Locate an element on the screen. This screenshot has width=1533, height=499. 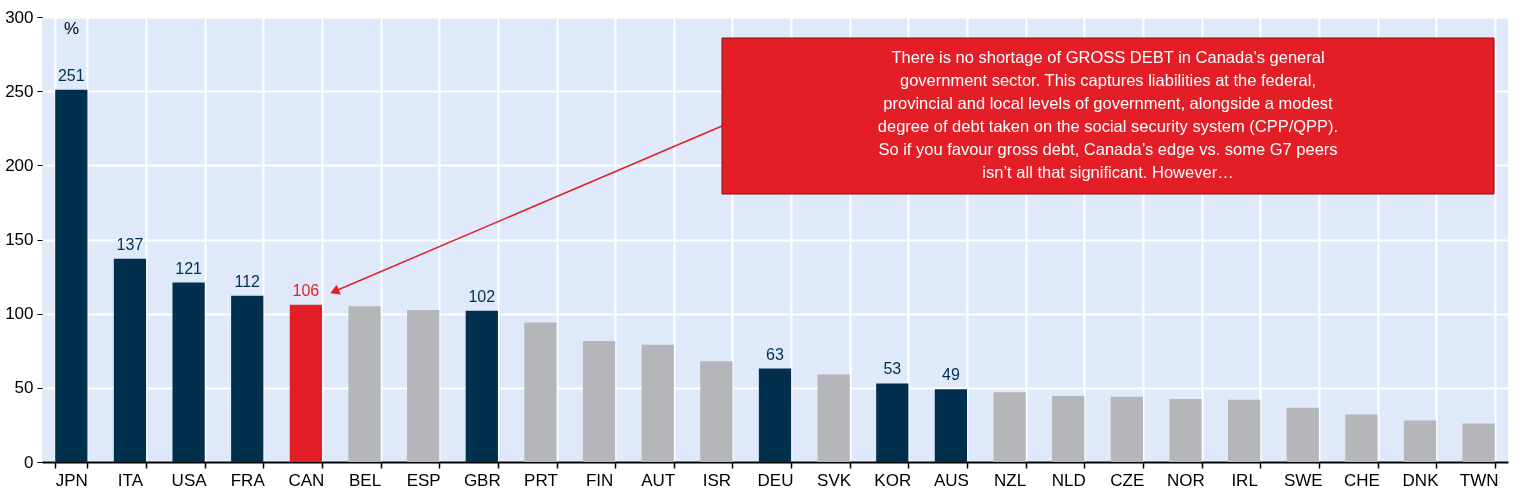
data-label: 121 is located at coordinates (189, 268).